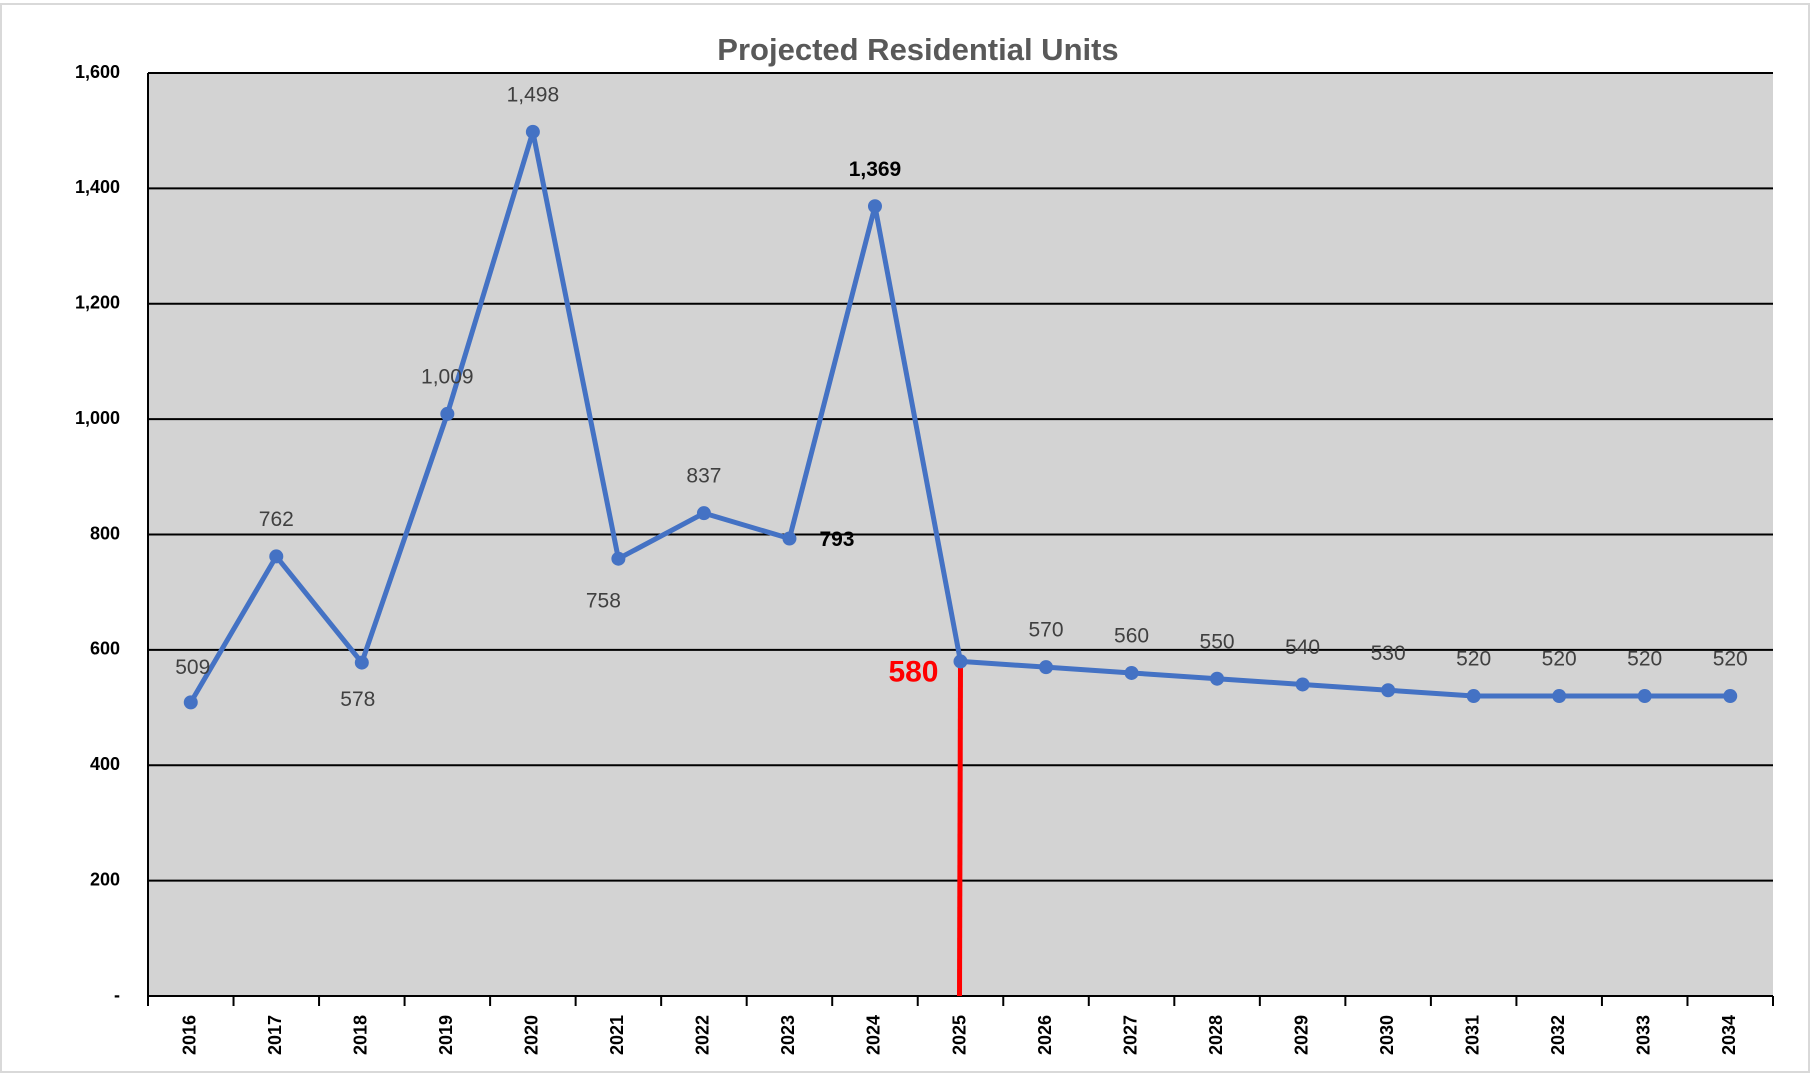  What do you see at coordinates (97, 418) in the screenshot?
I see `y-tick-label: 1,000` at bounding box center [97, 418].